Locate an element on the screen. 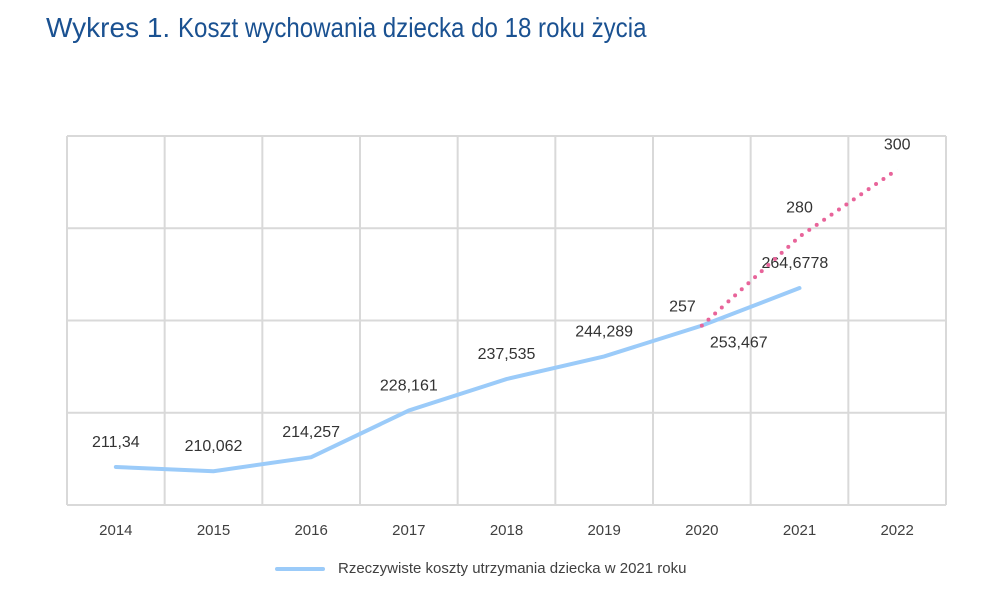  data-label: 214,257 is located at coordinates (311, 432).